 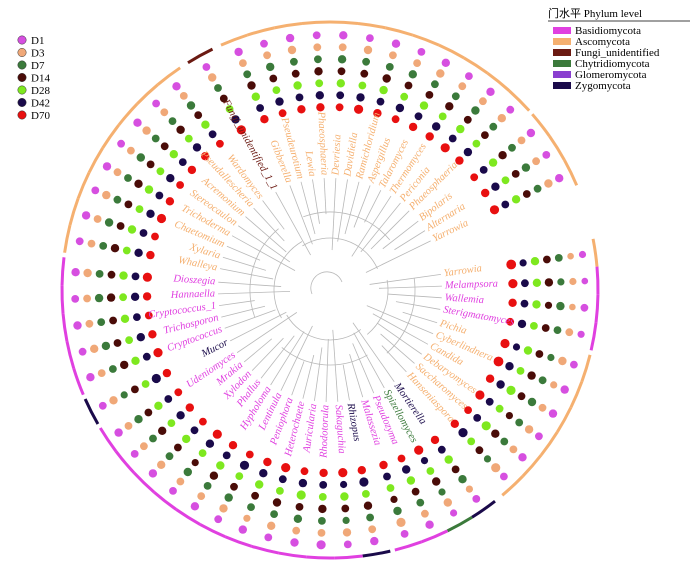 I want to click on phylum-legend-label: Glomeromycota, so click(x=611, y=75).